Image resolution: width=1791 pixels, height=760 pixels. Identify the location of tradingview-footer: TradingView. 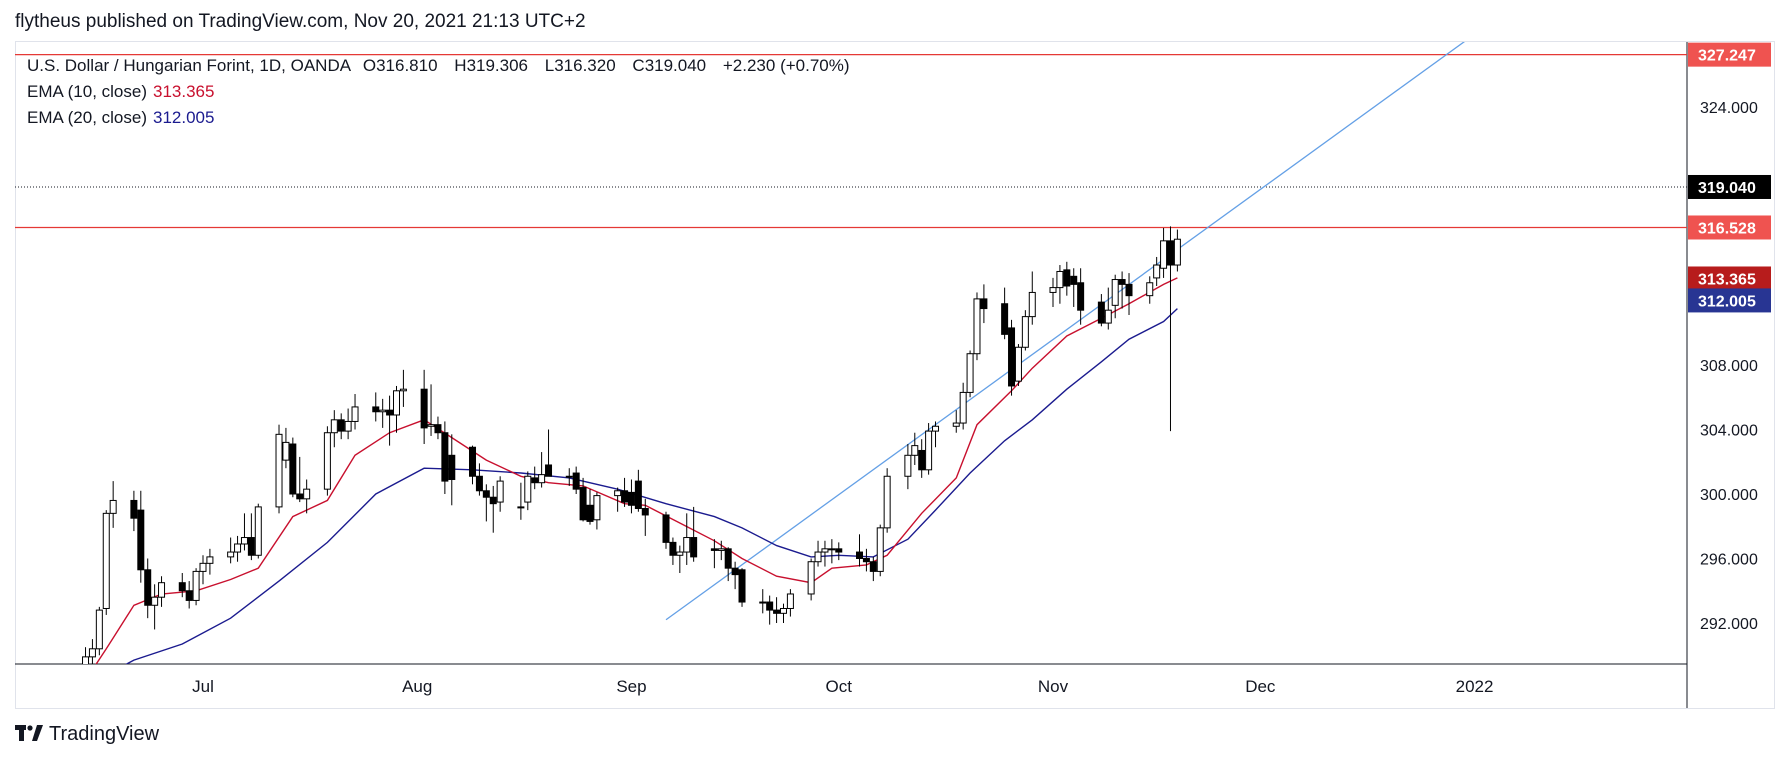
(87, 734).